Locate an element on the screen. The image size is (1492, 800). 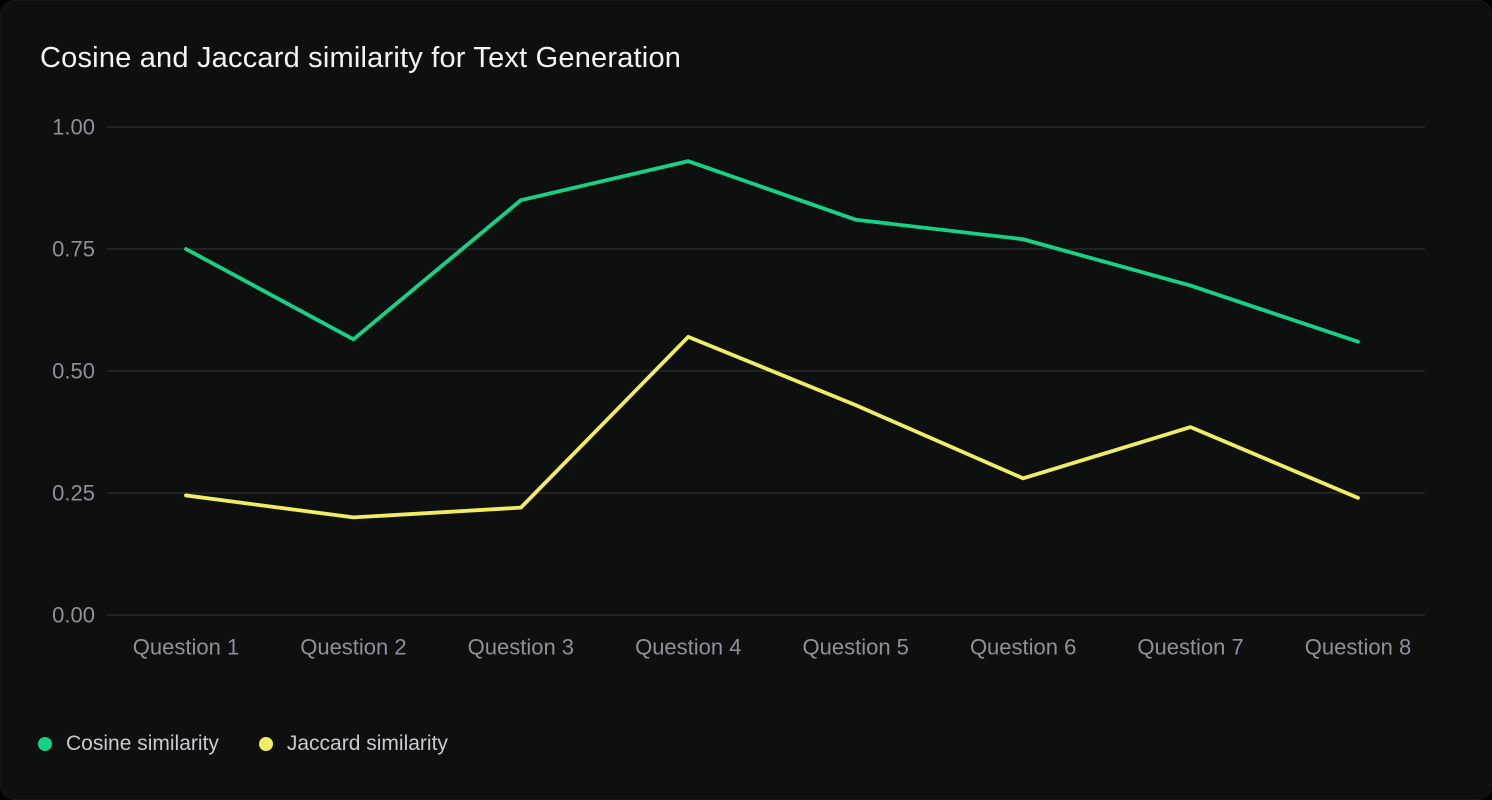
legend-label: Jaccard similarity is located at coordinates (367, 743).